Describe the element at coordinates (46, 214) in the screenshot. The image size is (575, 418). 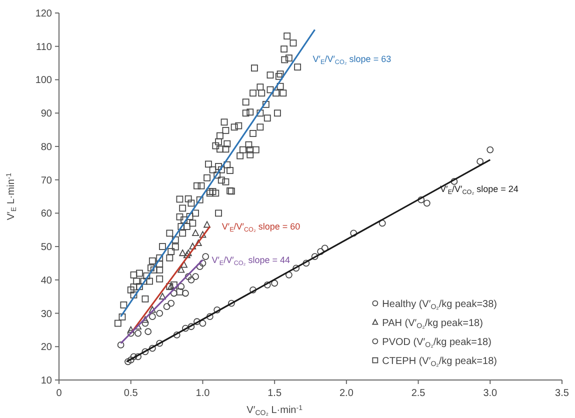
I see `y-tick-label: 60` at that location.